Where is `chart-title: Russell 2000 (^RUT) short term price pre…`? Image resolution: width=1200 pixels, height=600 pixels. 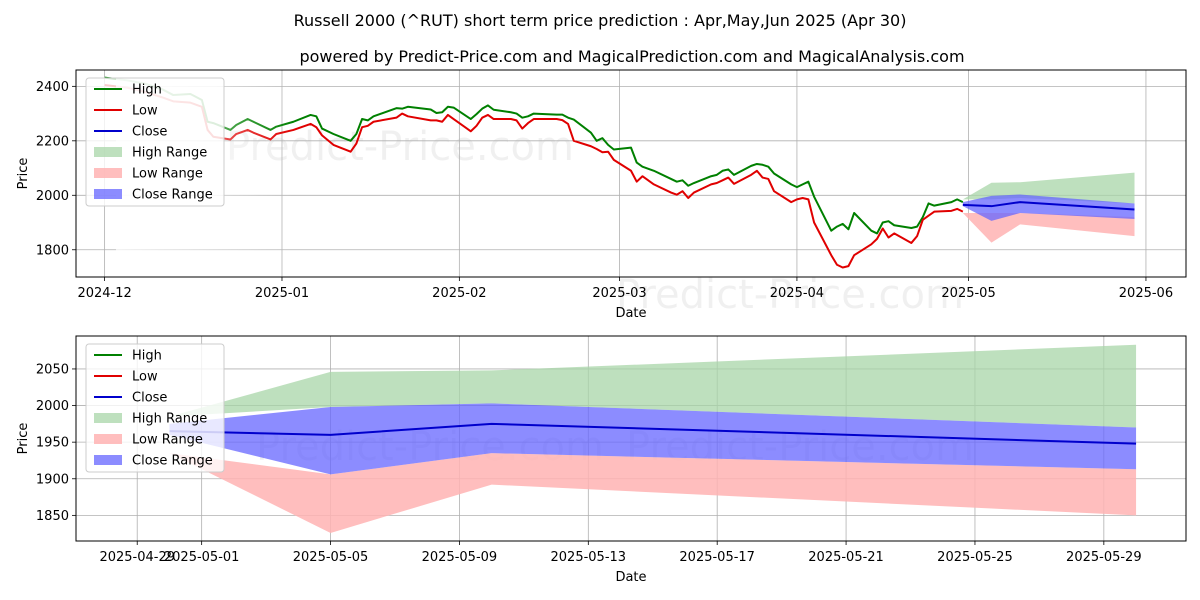 chart-title: Russell 2000 (^RUT) short term price pre… is located at coordinates (600, 20).